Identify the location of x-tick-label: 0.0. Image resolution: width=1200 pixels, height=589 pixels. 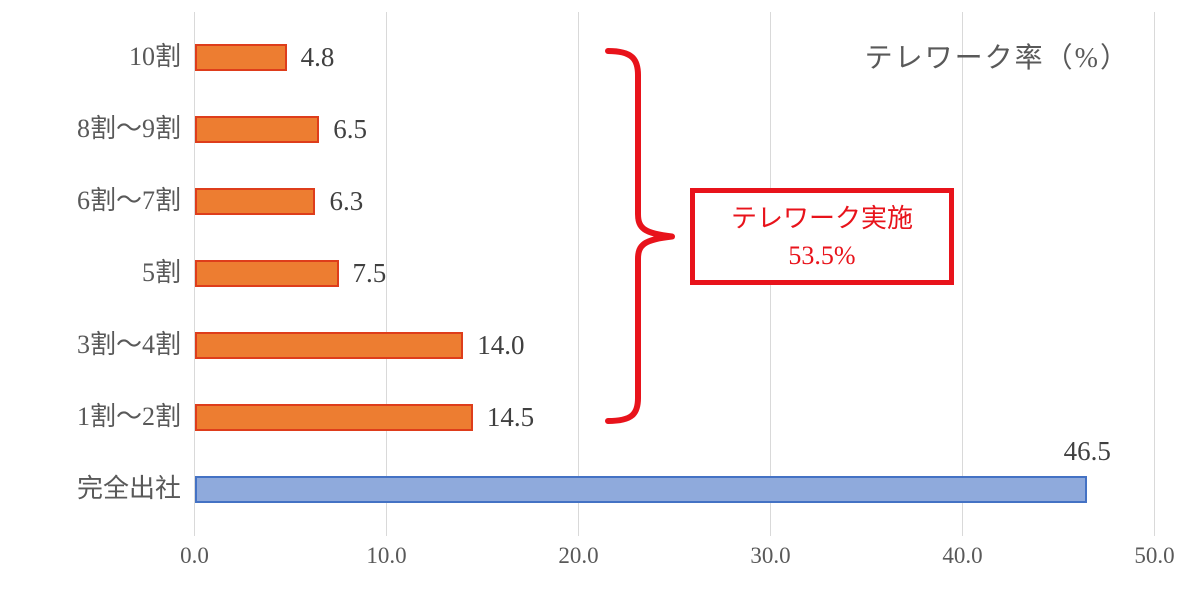
(194, 555).